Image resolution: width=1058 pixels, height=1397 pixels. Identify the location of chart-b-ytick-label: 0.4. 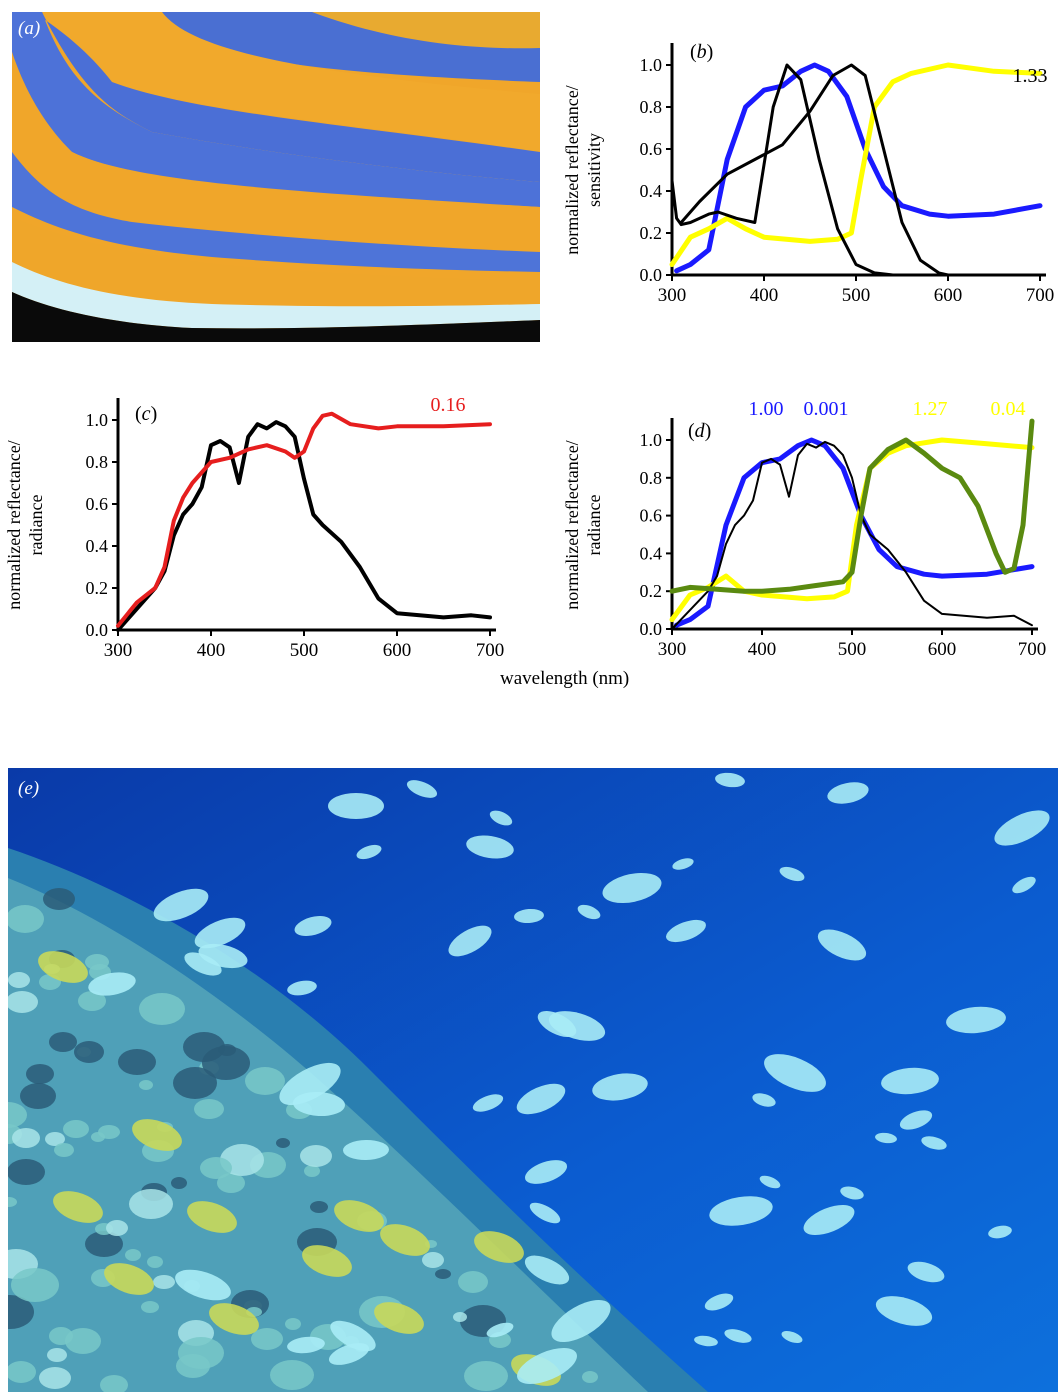
(651, 191).